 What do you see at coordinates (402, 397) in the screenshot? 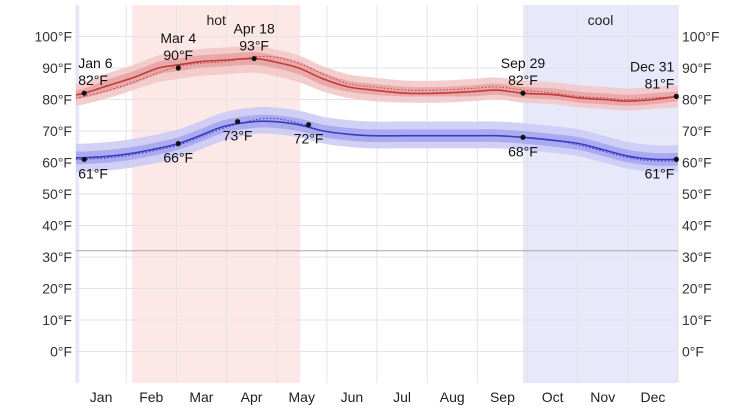
I see `month-label: Jul` at bounding box center [402, 397].